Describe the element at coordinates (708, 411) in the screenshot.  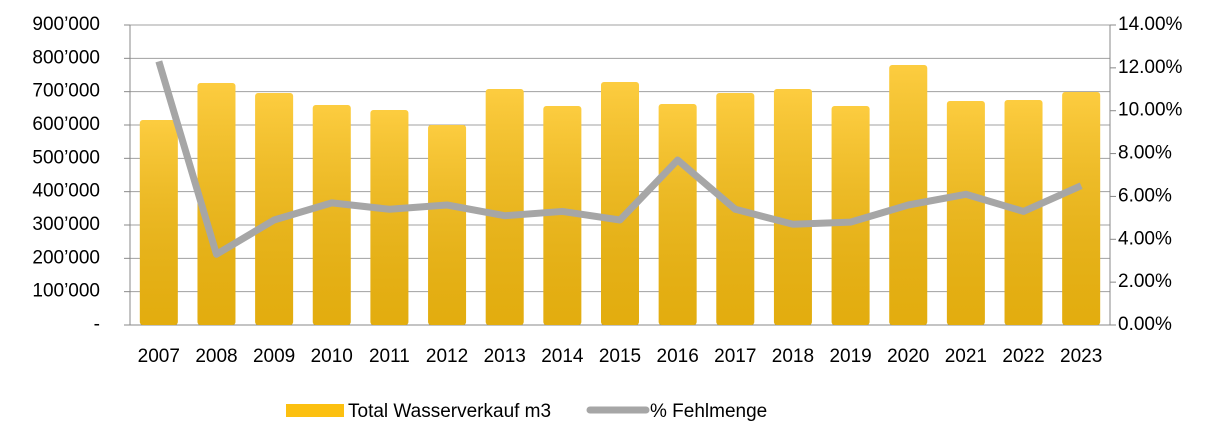
I see `legend-label: % Fehlmenge` at that location.